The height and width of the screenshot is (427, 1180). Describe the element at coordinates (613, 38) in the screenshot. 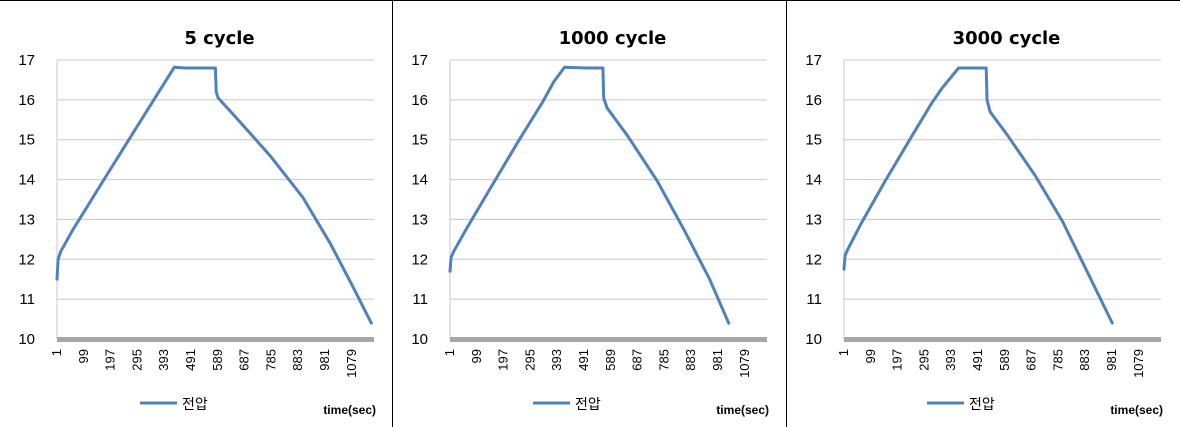

I see `chart-title: 1000 cycle` at that location.